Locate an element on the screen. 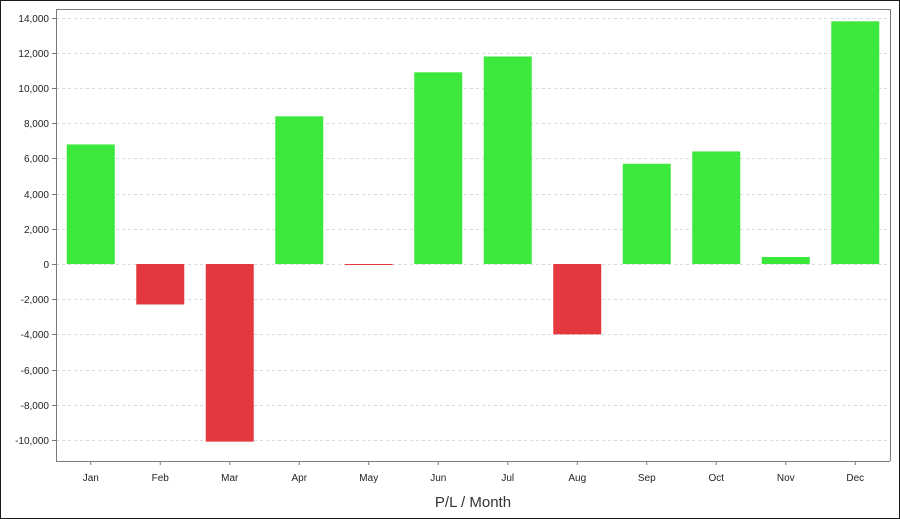  y-tick-label: -10,000 is located at coordinates (32, 441).